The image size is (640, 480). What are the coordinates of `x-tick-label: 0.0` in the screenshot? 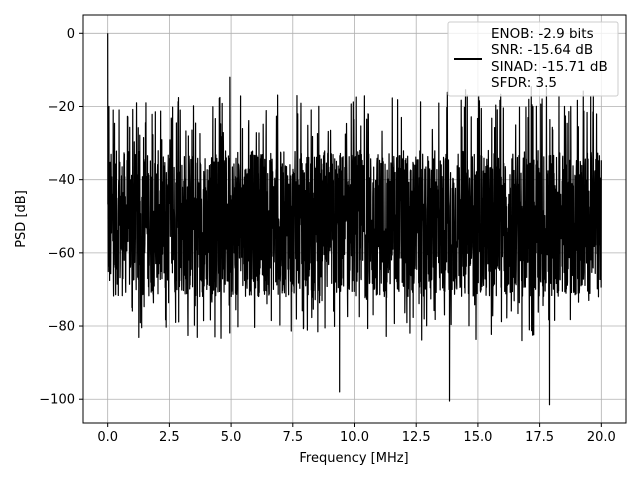 It's located at (107, 437).